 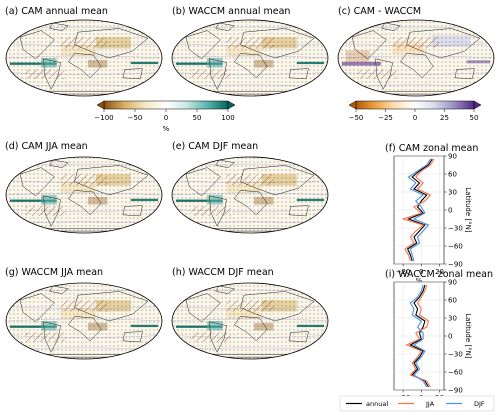 What do you see at coordinates (46, 146) in the screenshot?
I see `title-map-d: (d) CAM JJA mean` at bounding box center [46, 146].